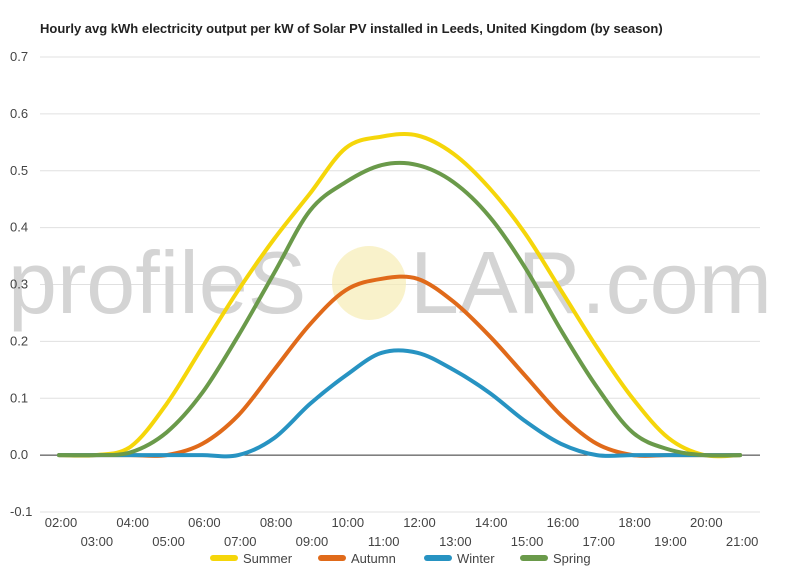 This screenshot has width=800, height=570. I want to click on y-tick-label: 0.6, so click(19, 113).